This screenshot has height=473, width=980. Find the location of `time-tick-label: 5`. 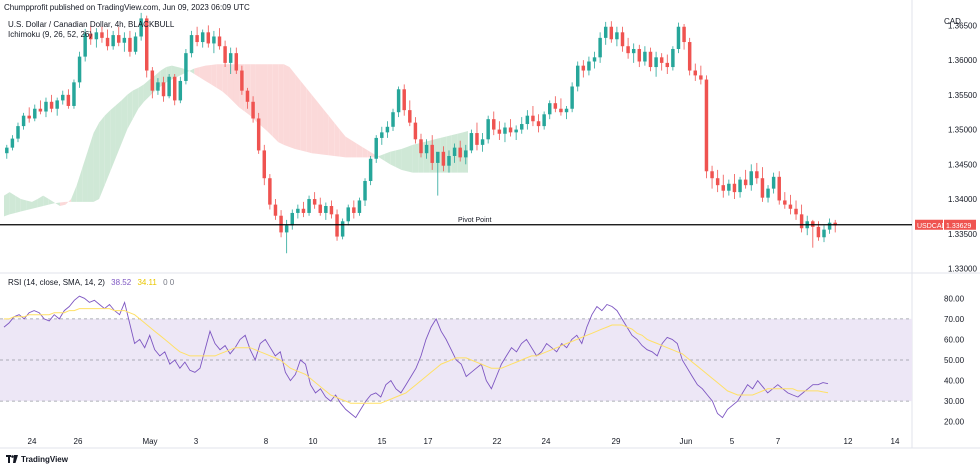

time-tick-label: 5 is located at coordinates (732, 441).